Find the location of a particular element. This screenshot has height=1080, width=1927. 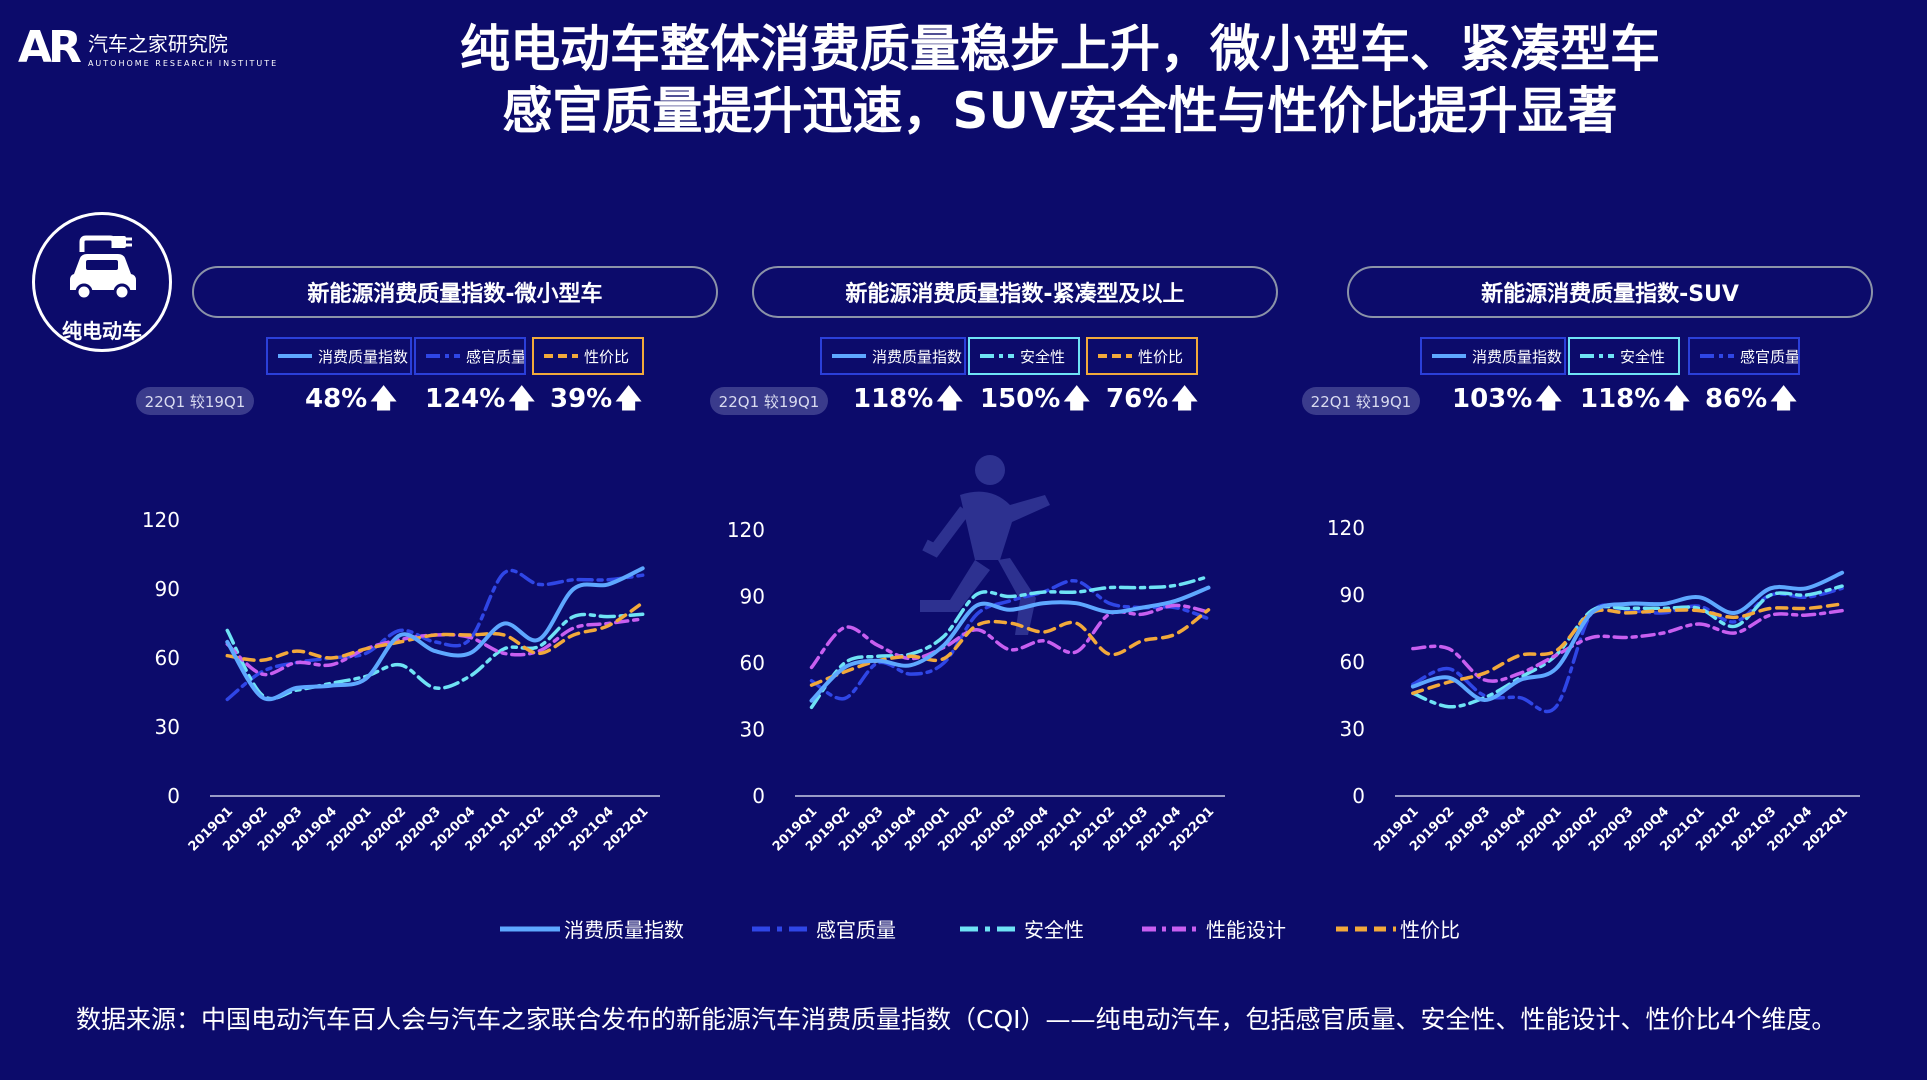

bottom-legend-item: 消费质量指数 is located at coordinates (592, 928).